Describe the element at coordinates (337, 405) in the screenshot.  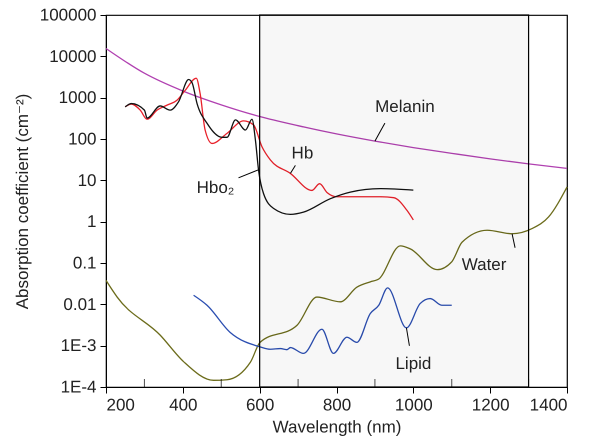
I see `x-tick-label: 800` at that location.